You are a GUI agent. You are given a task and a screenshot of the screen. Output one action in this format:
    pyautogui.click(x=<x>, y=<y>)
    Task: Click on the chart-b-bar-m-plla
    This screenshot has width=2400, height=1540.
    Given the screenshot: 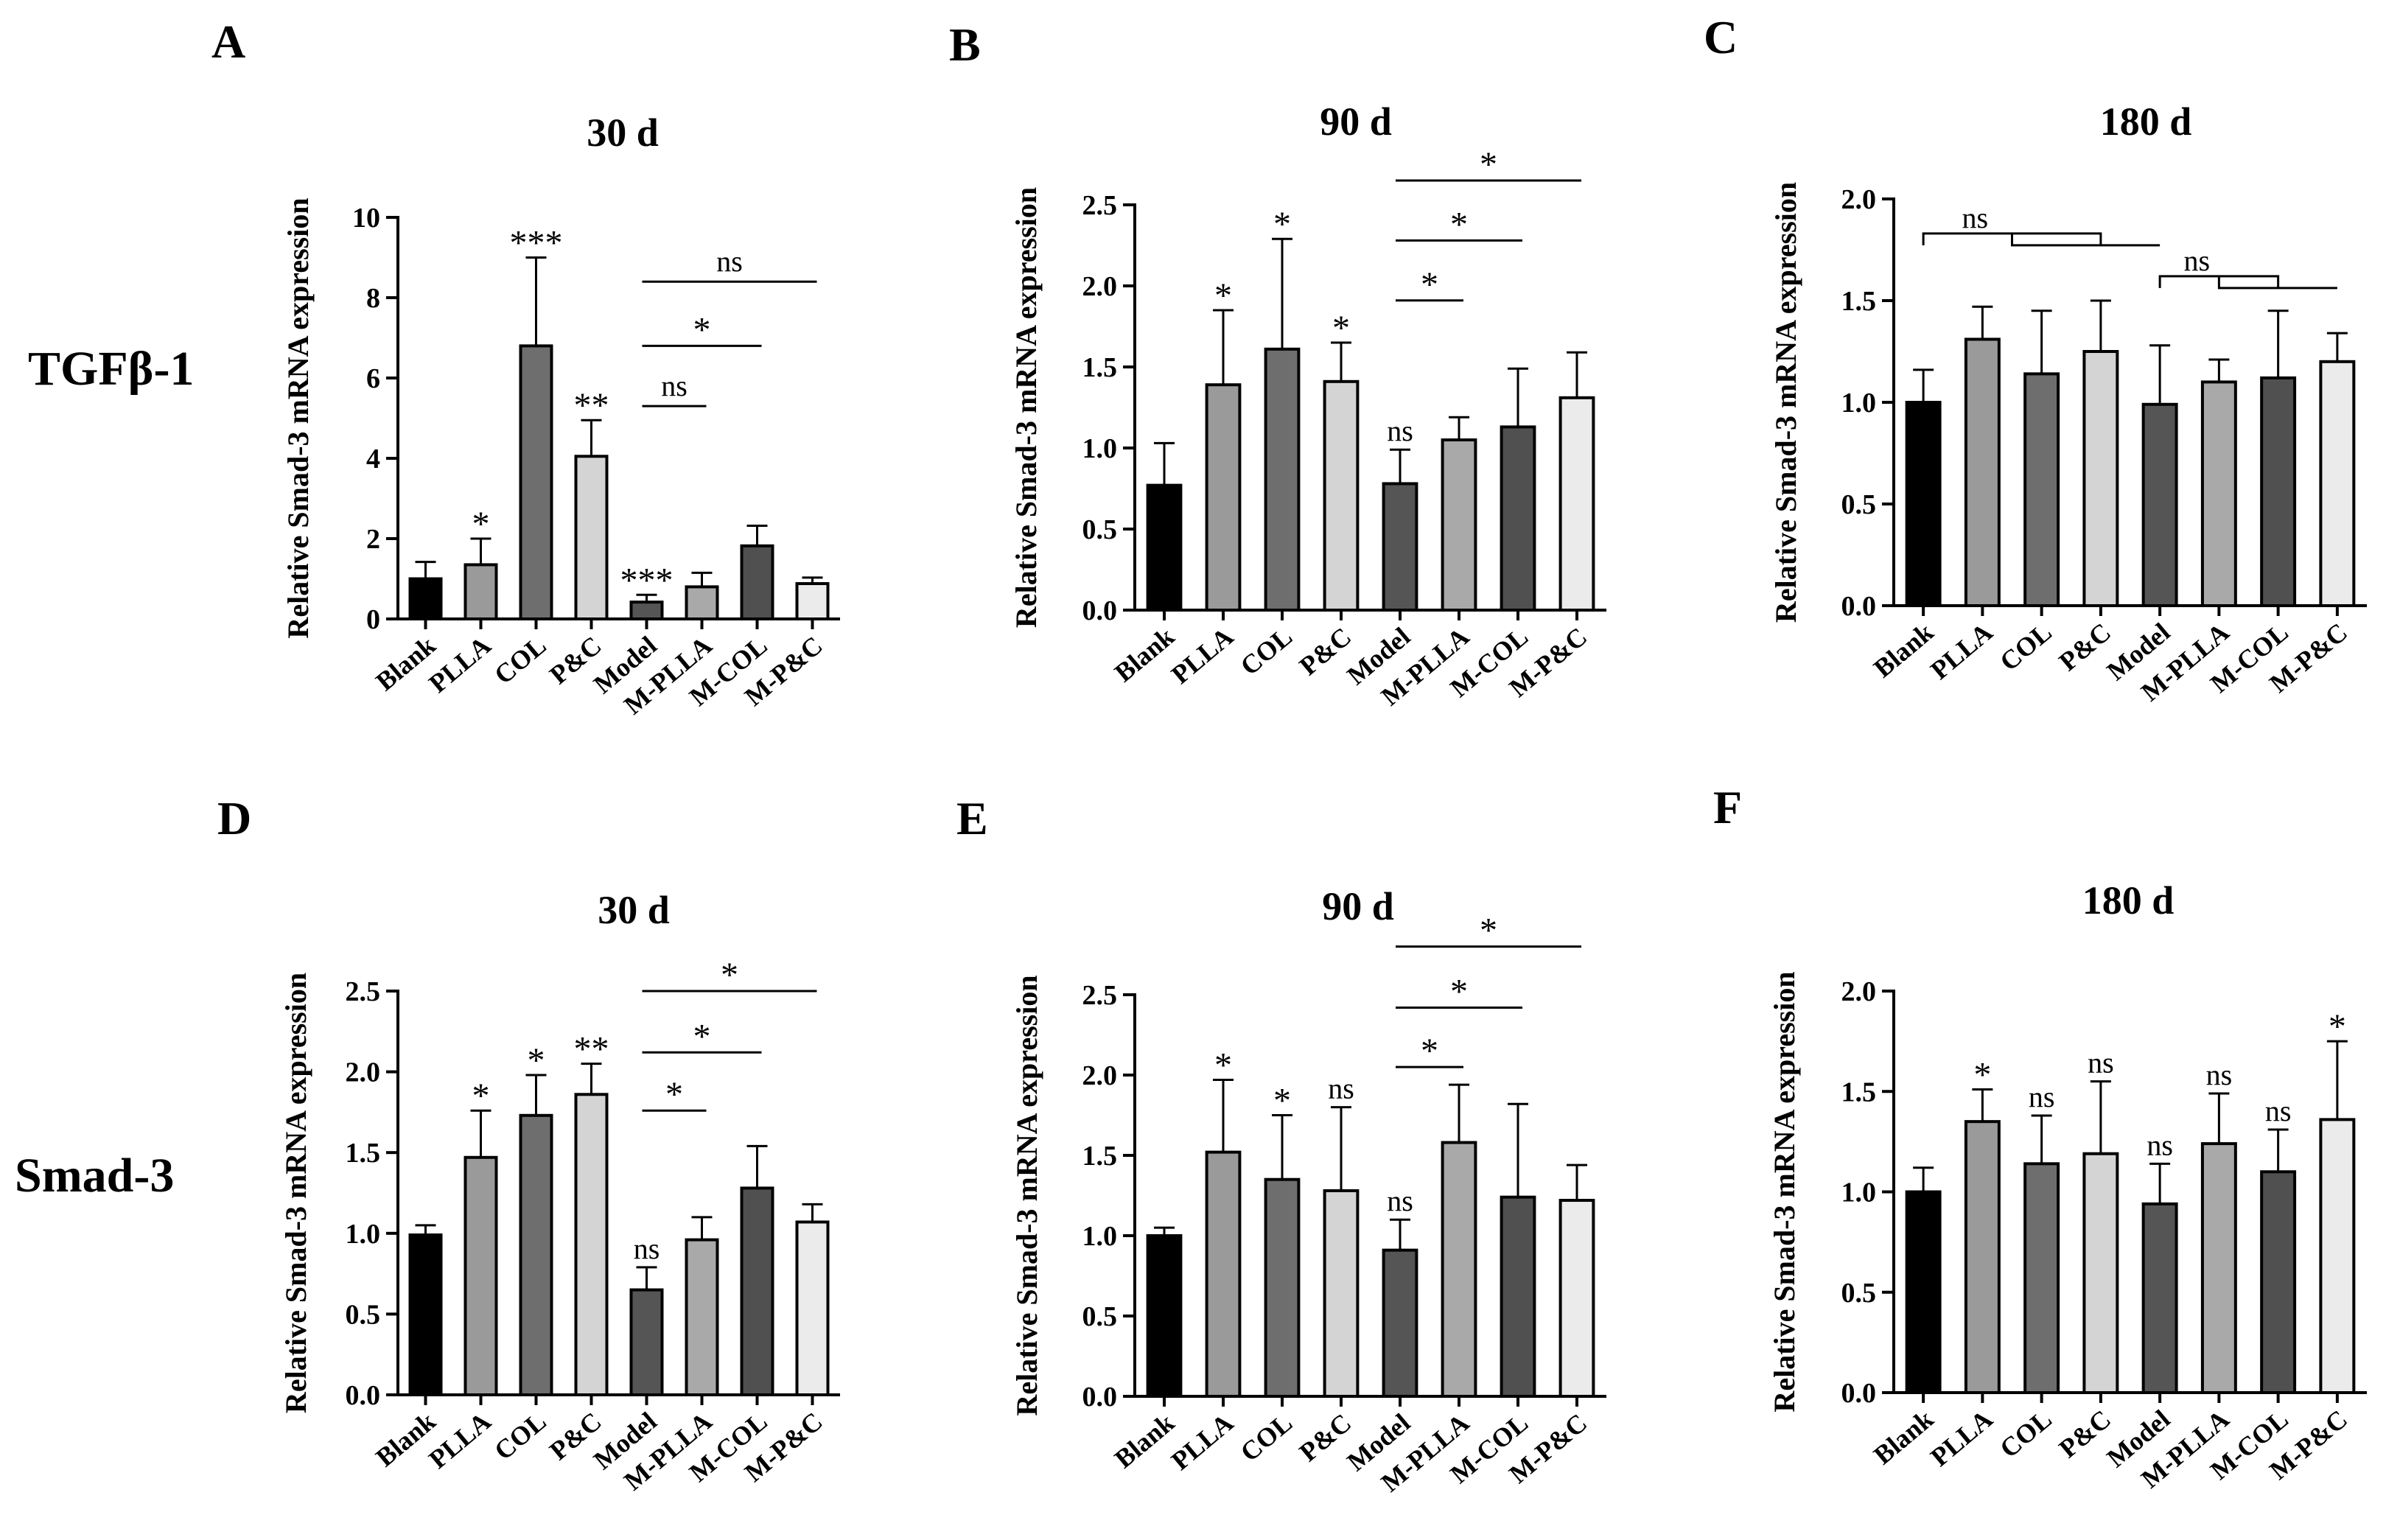 What is the action you would take?
    pyautogui.click(x=1459, y=525)
    